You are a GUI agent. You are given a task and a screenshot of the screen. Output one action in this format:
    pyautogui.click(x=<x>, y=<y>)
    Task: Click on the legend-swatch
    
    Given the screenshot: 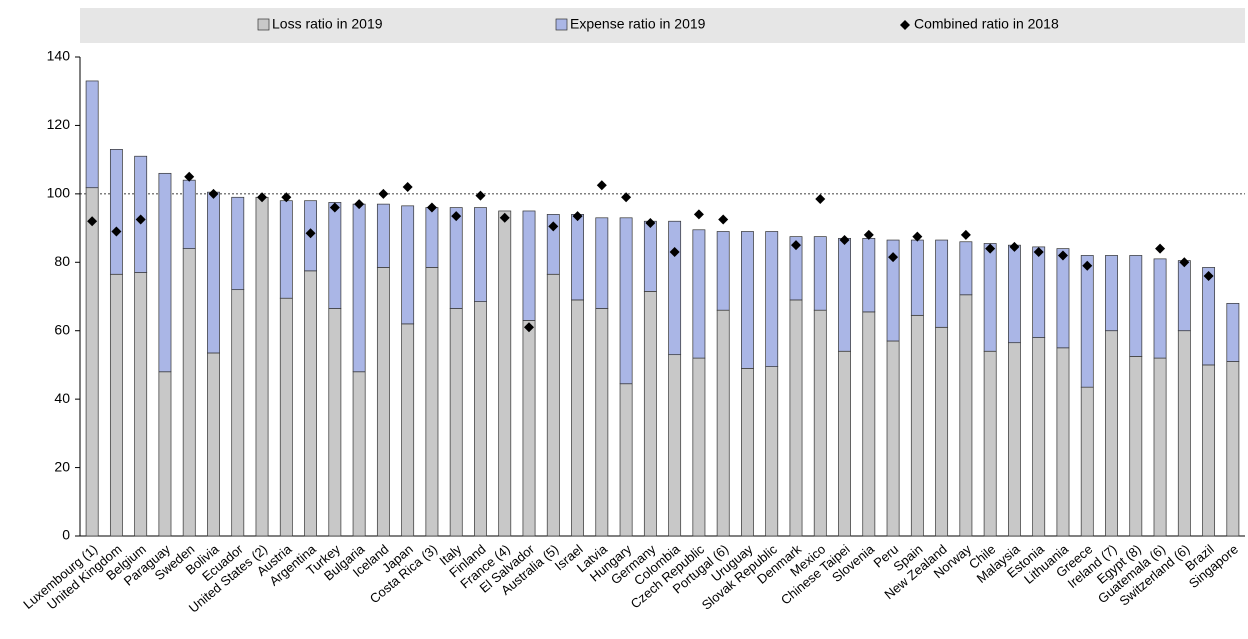 What is the action you would take?
    pyautogui.click(x=263, y=24)
    